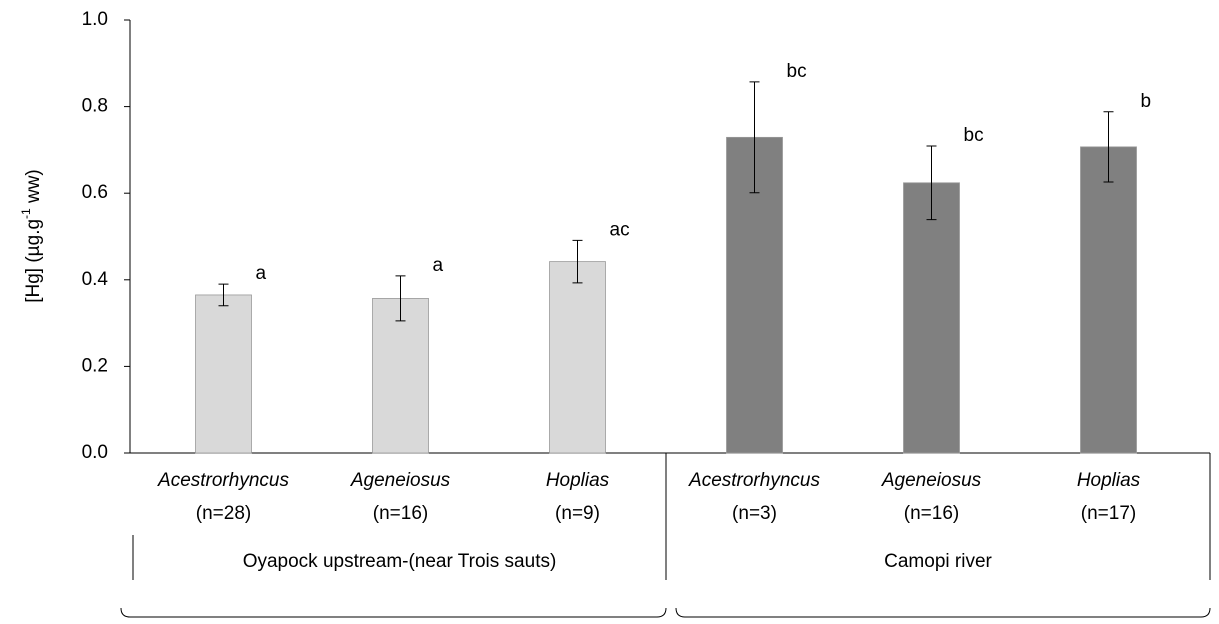 This screenshot has width=1219, height=624. What do you see at coordinates (400, 561) in the screenshot?
I see `group-label: Oyapock upstream-(near Trois sauts)` at bounding box center [400, 561].